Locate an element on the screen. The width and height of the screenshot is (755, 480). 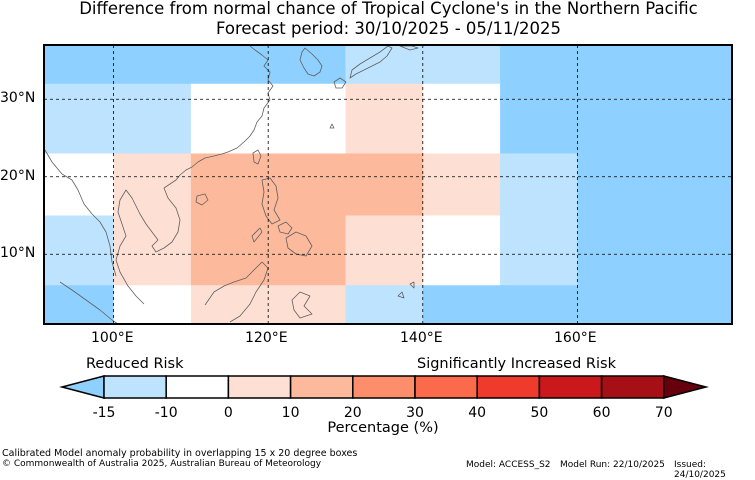
lon-tick-140: 140°E is located at coordinates (421, 338).